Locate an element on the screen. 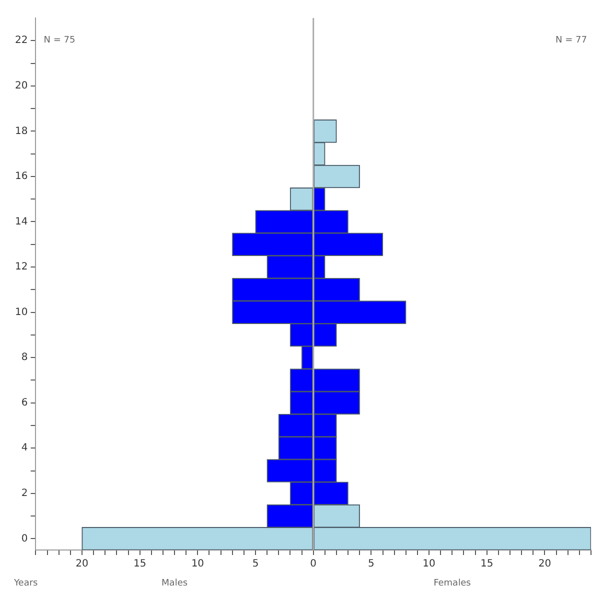 The height and width of the screenshot is (599, 605). y-tick-label: 10 is located at coordinates (21, 312).